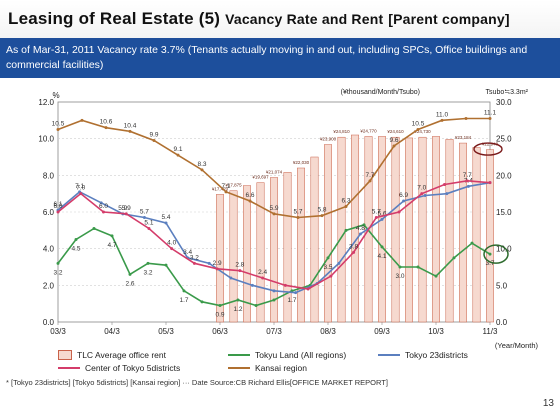 This screenshot has height=420, width=560. What do you see at coordinates (393, 140) in the screenshot?
I see `series-data-label: 9.6` at bounding box center [393, 140].